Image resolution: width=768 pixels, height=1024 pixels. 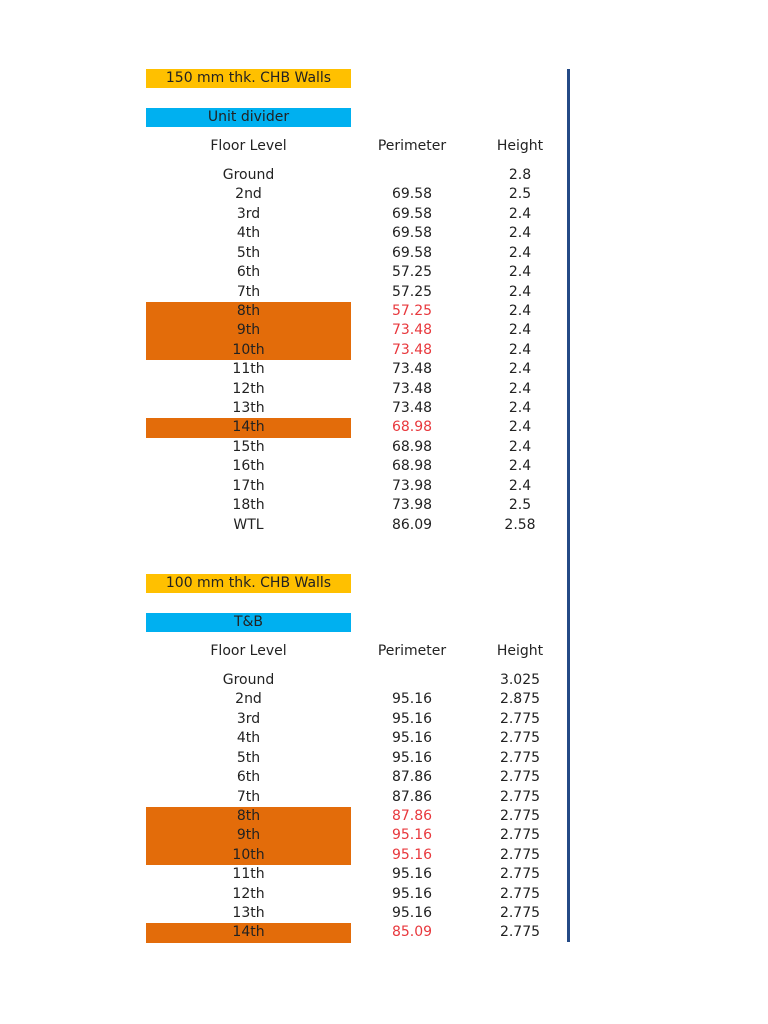 What do you see at coordinates (520, 524) in the screenshot?
I see `height-cell: 2.58` at bounding box center [520, 524].